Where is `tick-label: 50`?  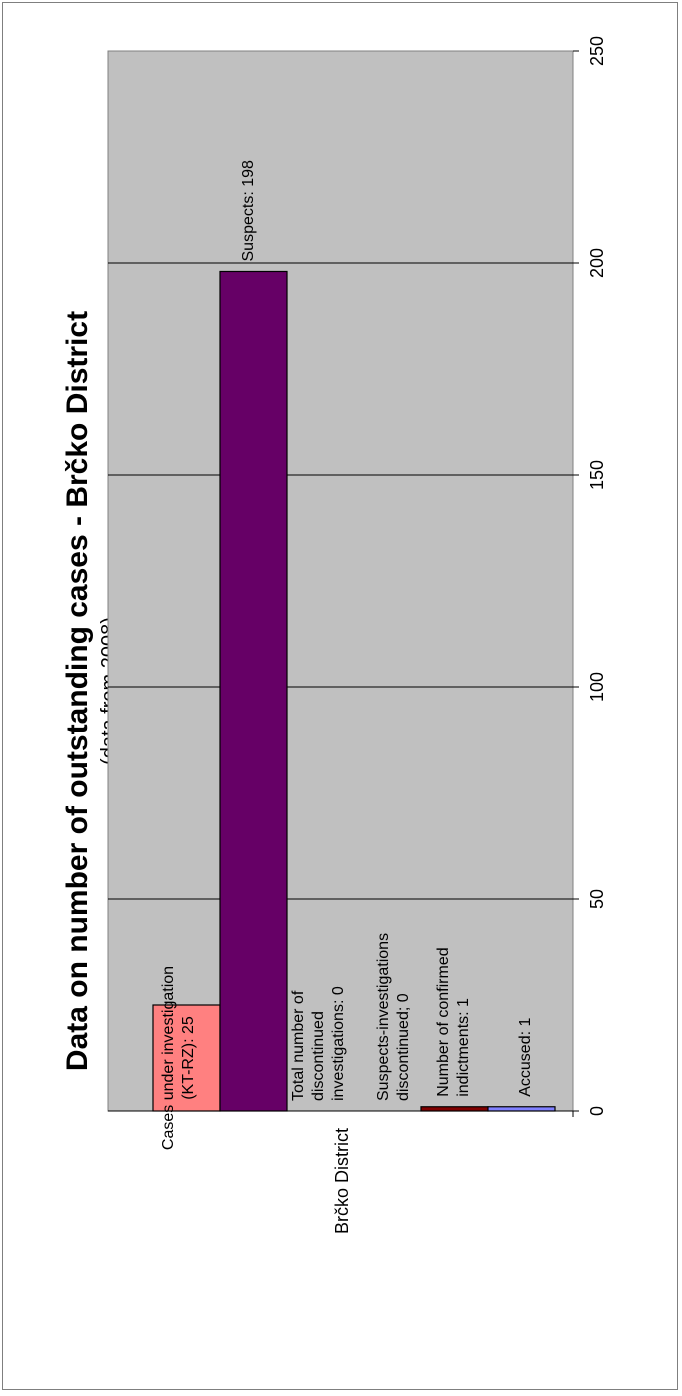 tick-label: 50 is located at coordinates (597, 899).